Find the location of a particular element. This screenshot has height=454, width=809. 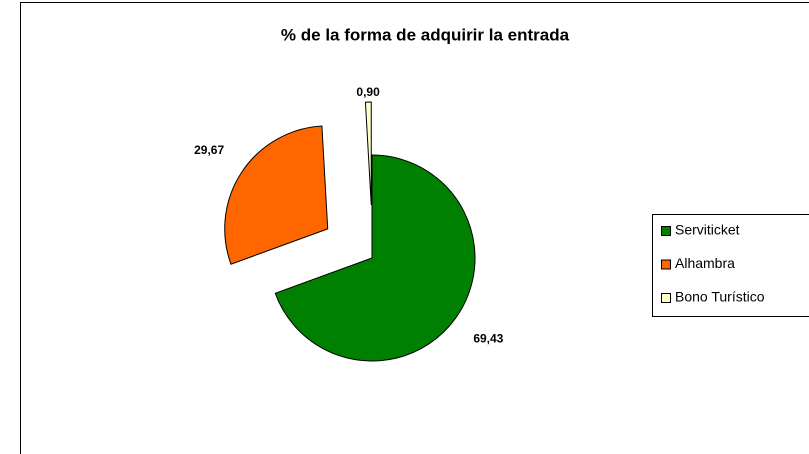

data-label: 0,90 is located at coordinates (368, 92).